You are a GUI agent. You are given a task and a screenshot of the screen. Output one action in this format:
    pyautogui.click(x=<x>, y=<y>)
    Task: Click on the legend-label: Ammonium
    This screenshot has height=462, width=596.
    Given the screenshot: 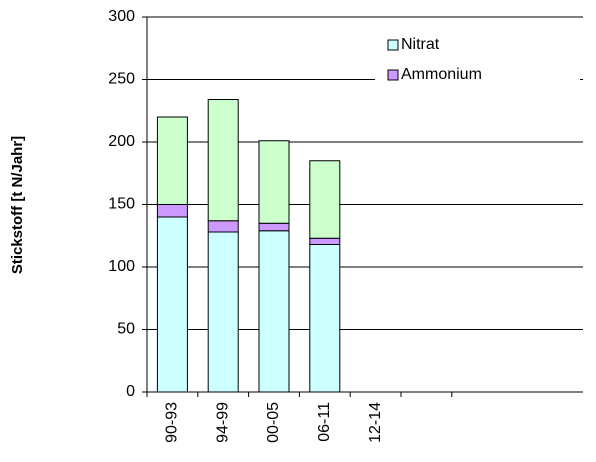 What is the action you would take?
    pyautogui.click(x=441, y=74)
    